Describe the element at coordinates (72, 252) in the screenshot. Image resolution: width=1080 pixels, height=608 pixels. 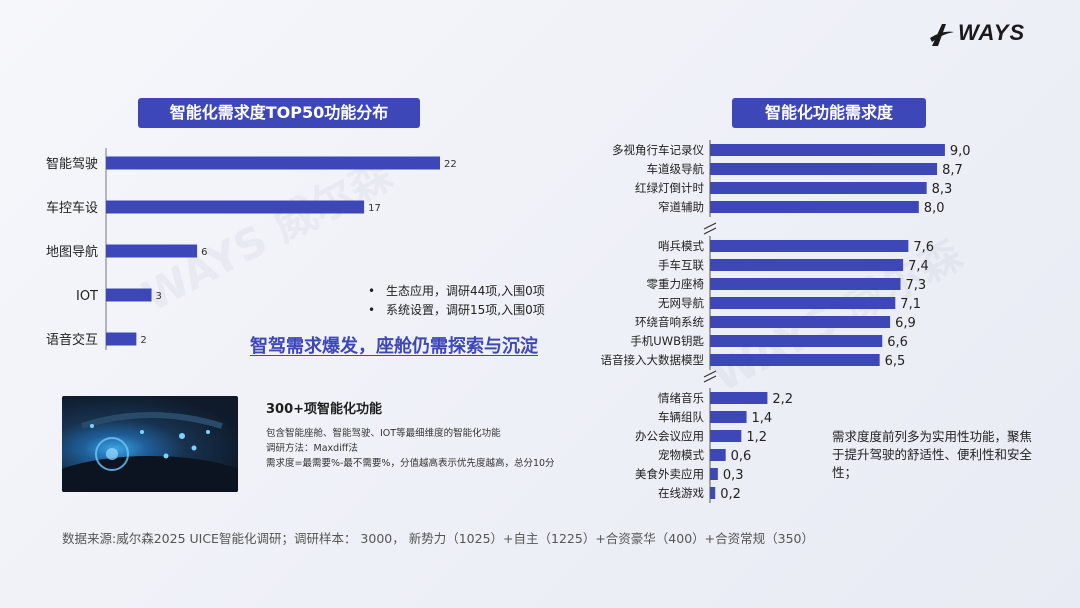
I see `left-chart-category-label: 地图导航` at that location.